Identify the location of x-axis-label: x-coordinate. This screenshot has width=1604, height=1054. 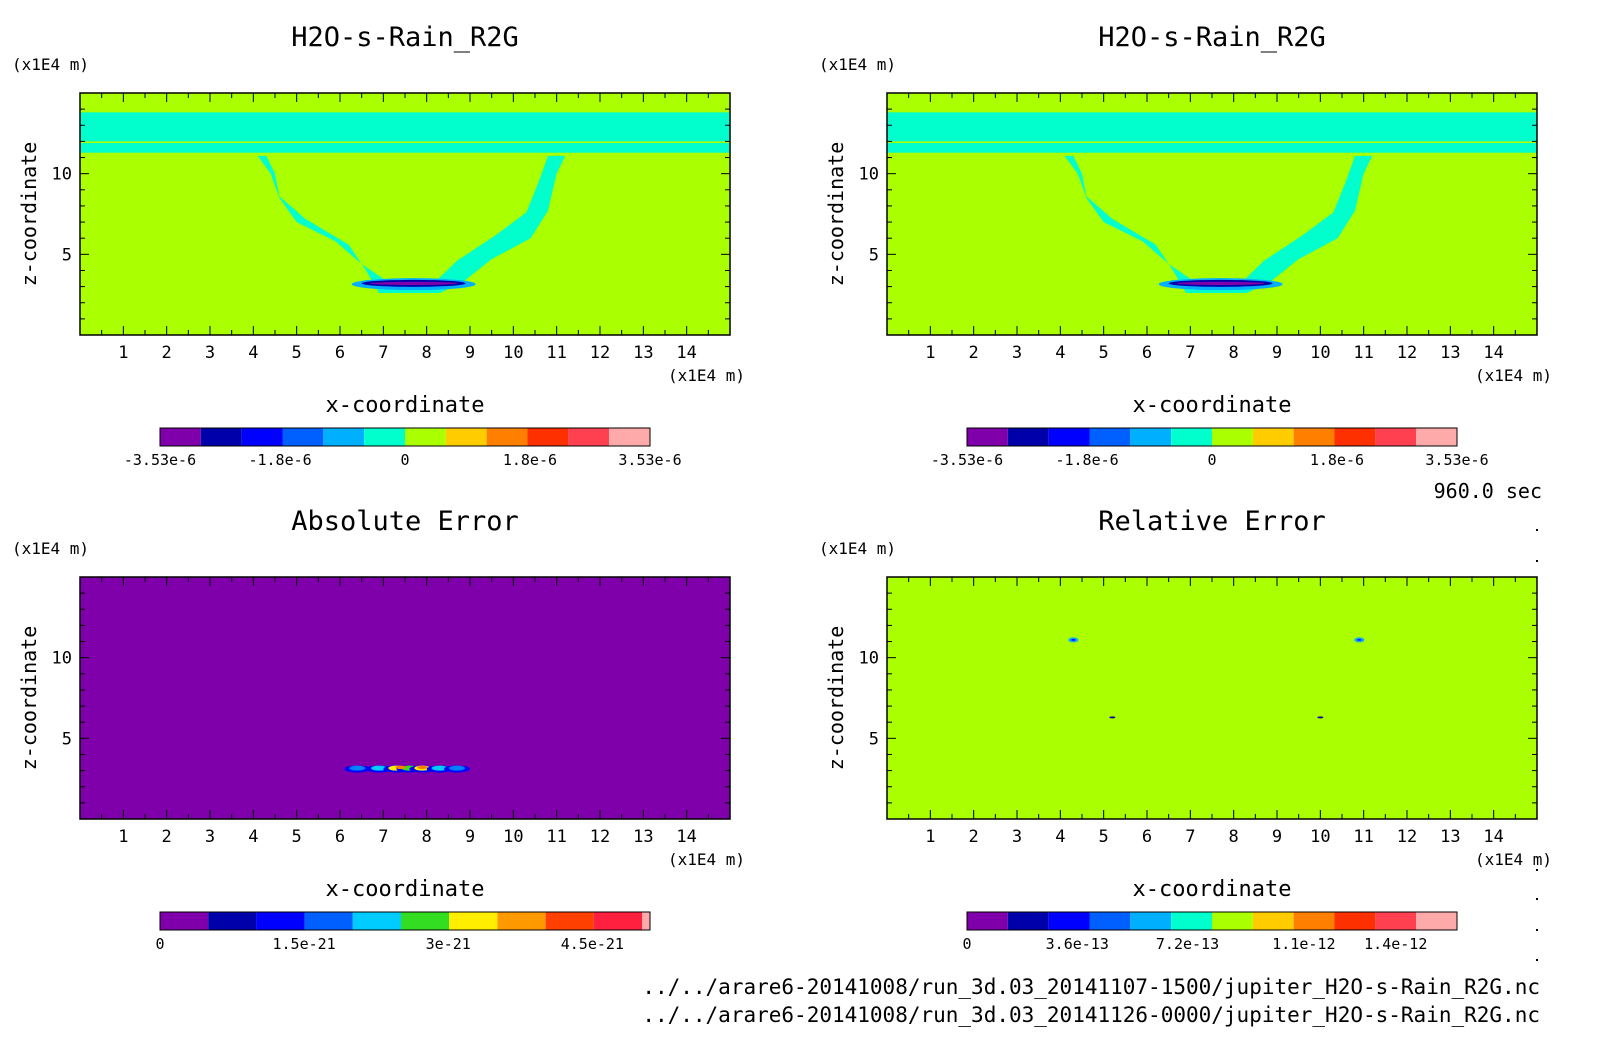
(1212, 889).